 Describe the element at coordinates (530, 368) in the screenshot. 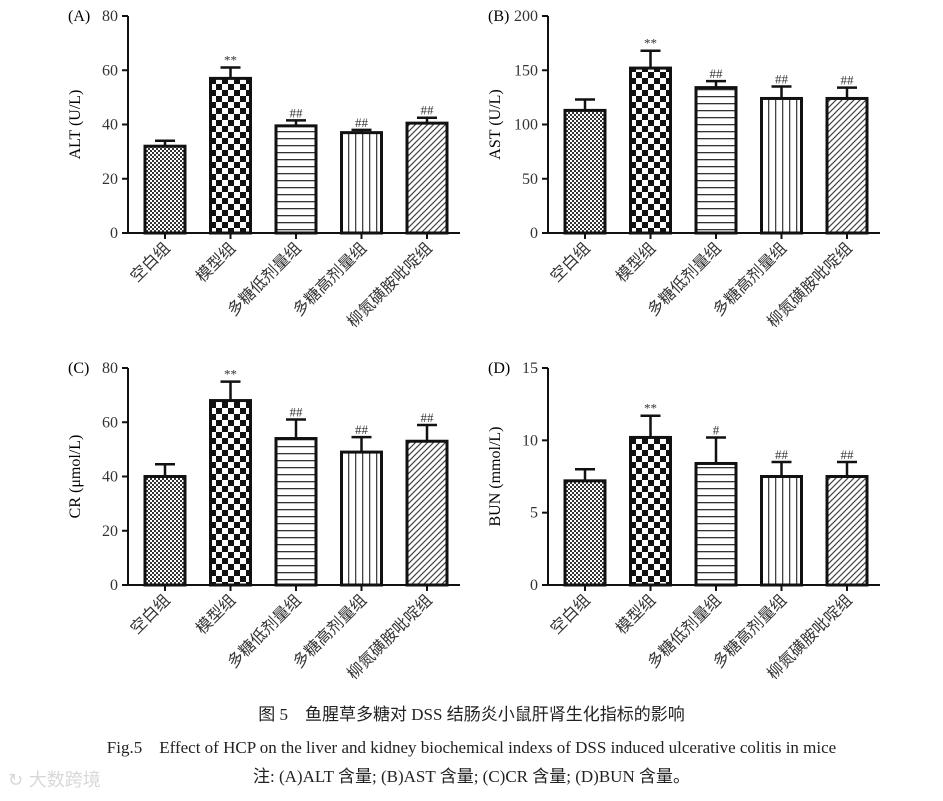

I see `y-tick-label: 15` at that location.